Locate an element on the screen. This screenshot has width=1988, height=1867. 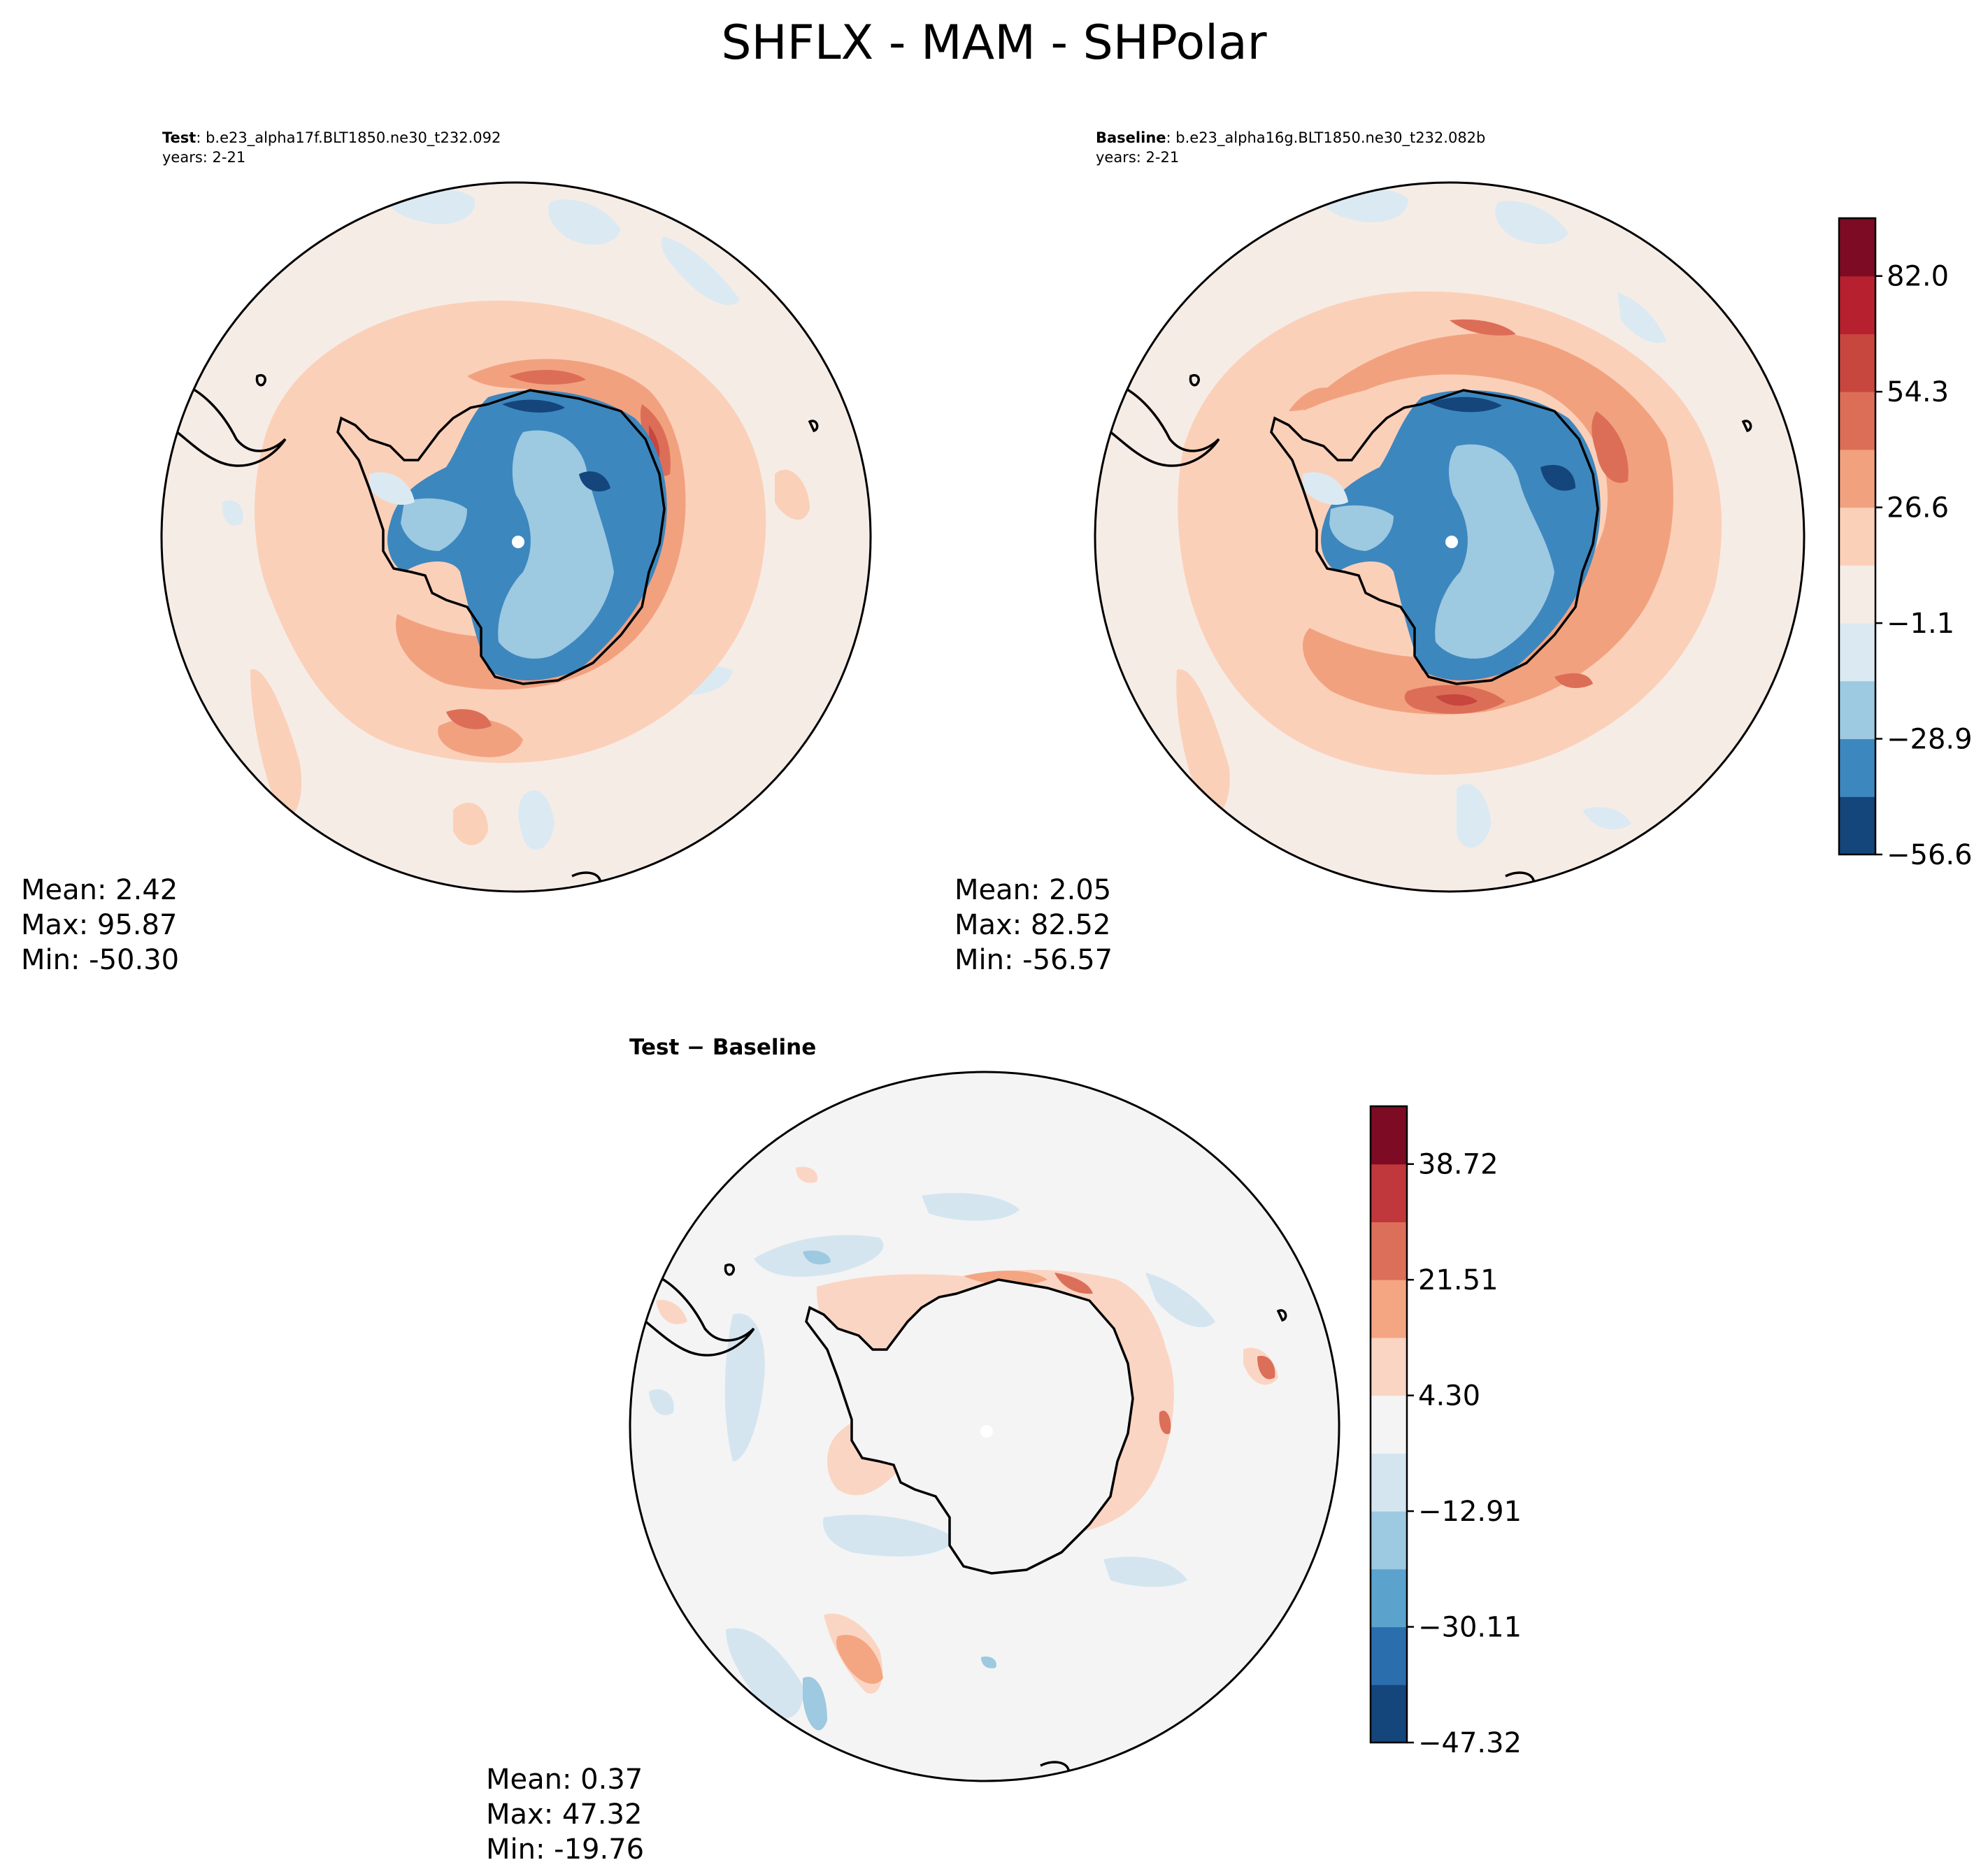
baseline-antarctica-coastline is located at coordinates (1434, 537).